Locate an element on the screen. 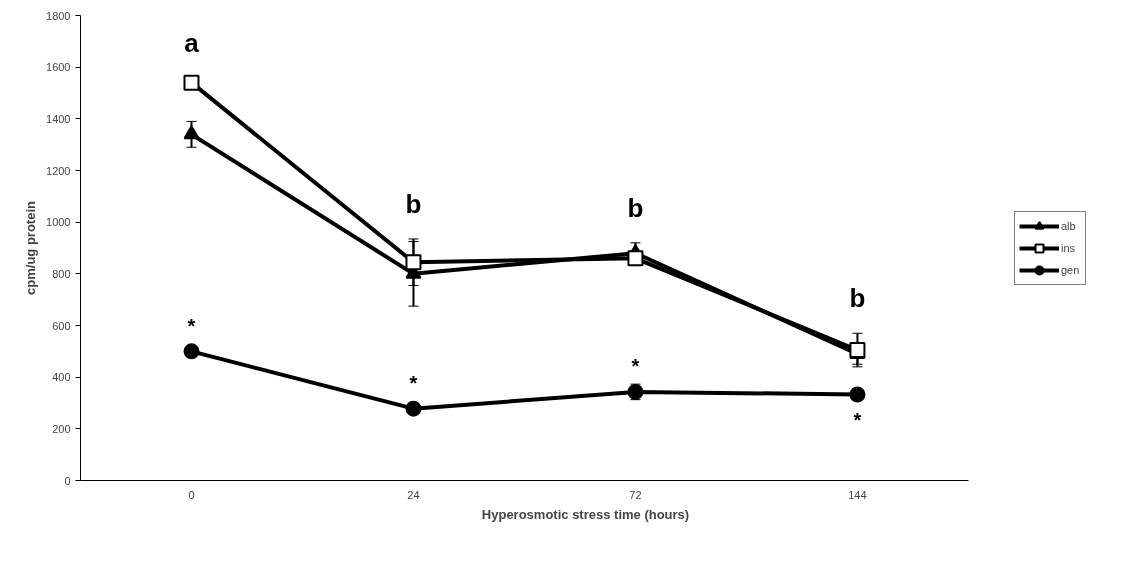  x-tick-label: 144 is located at coordinates (857, 494).